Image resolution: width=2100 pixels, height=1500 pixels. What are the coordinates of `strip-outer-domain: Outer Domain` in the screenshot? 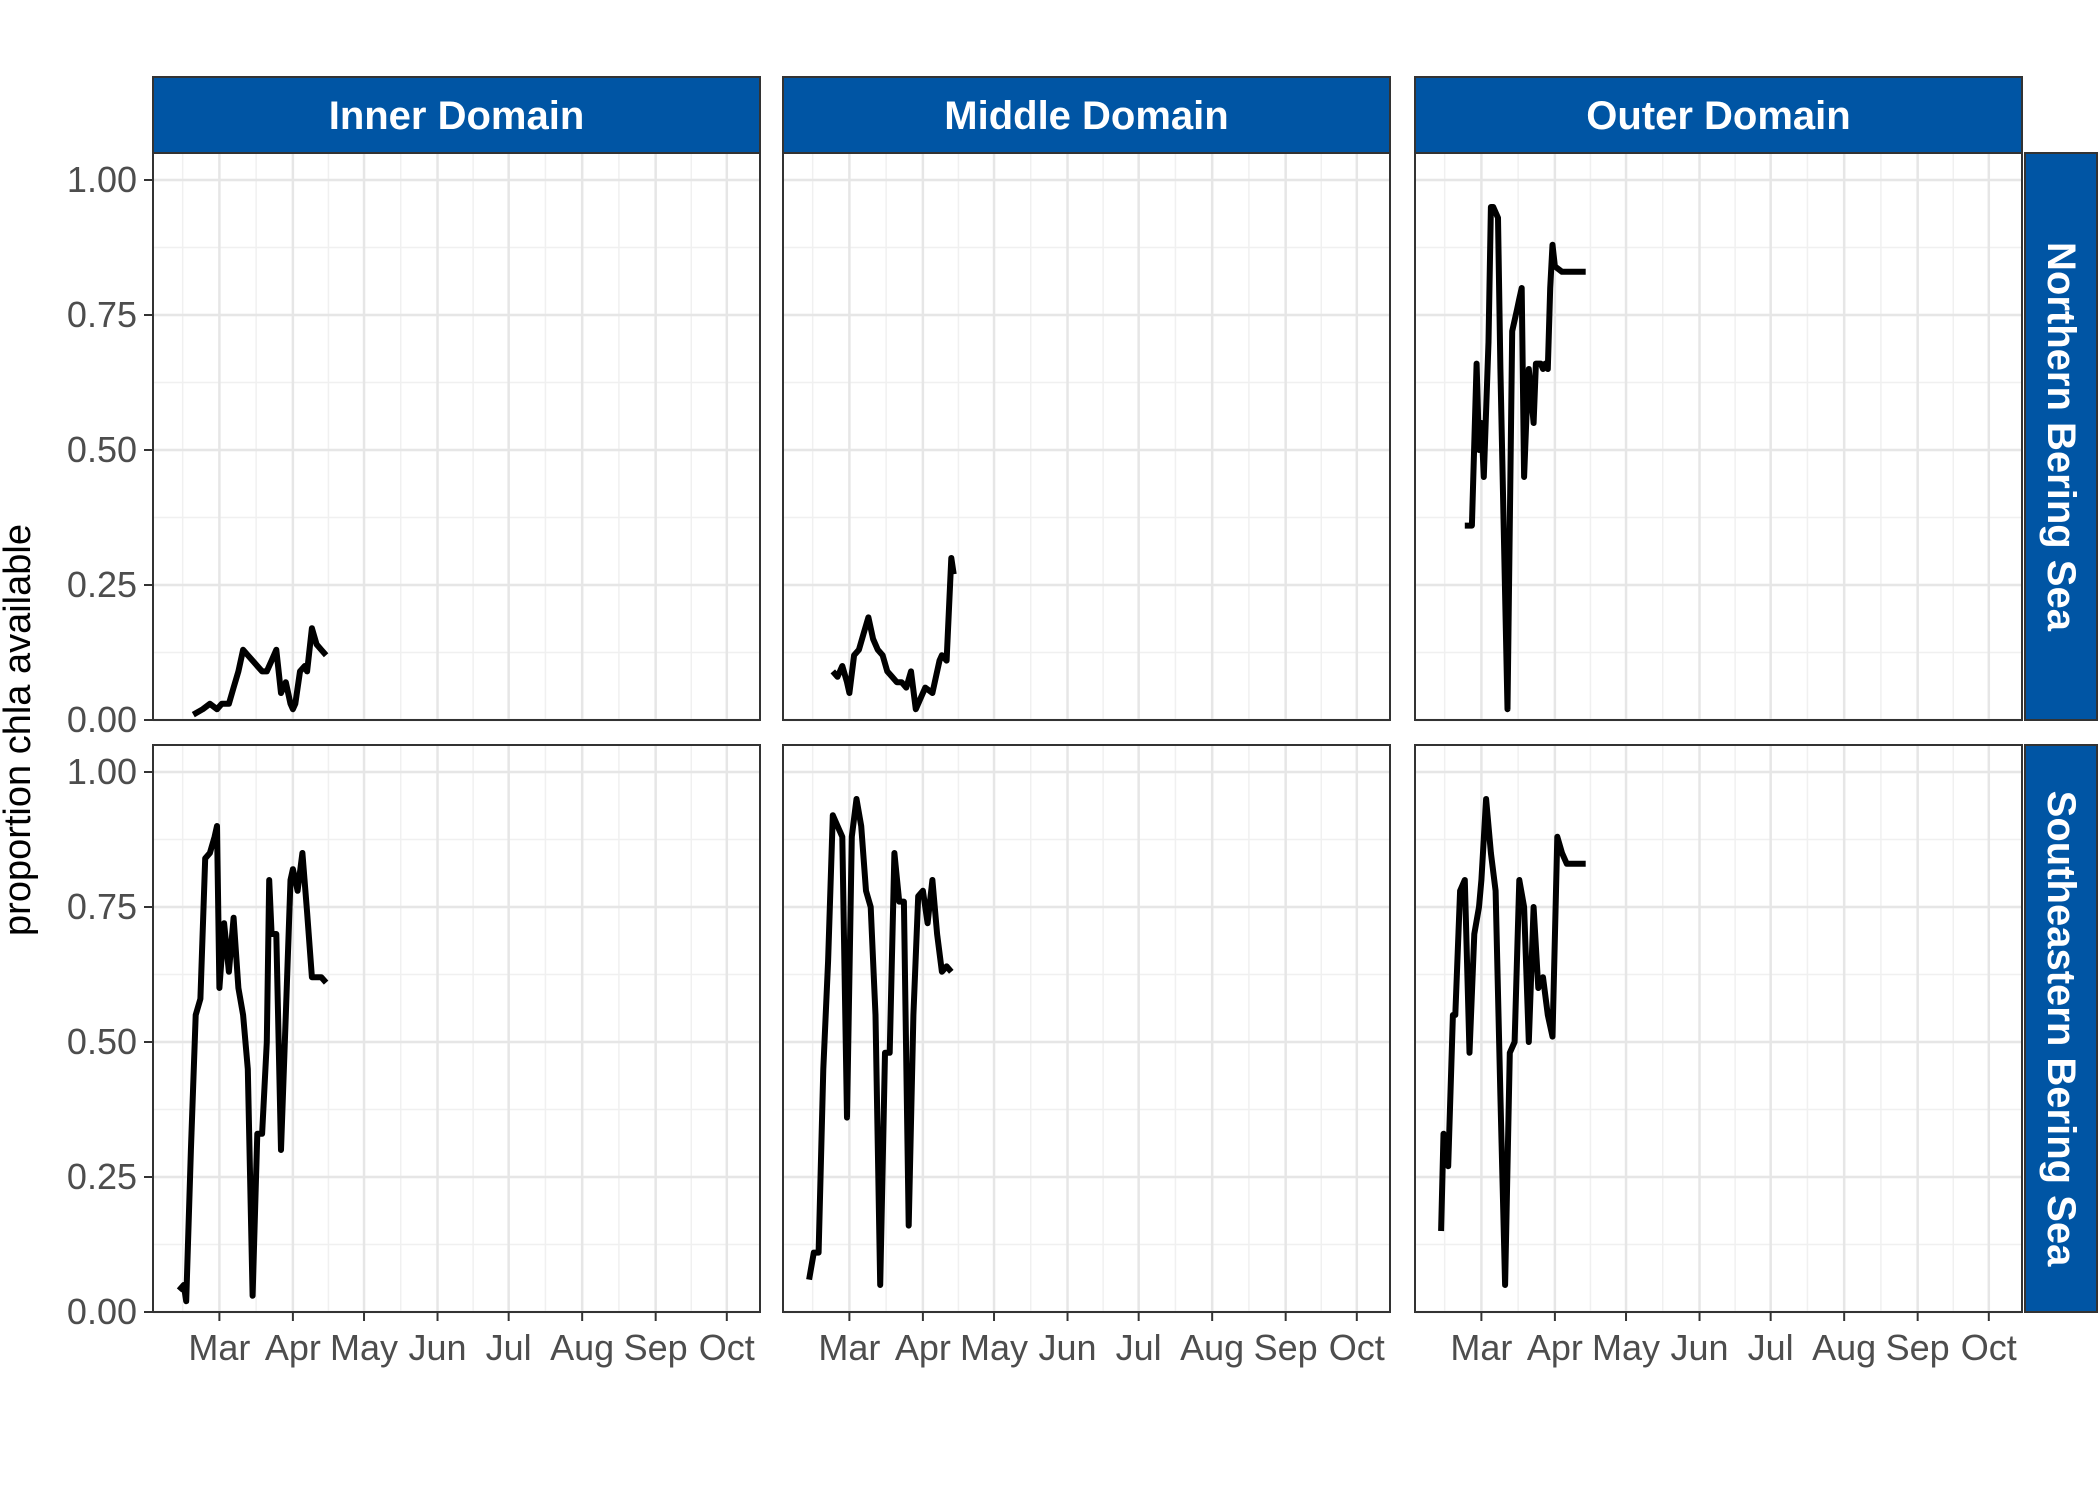 It's located at (1718, 115).